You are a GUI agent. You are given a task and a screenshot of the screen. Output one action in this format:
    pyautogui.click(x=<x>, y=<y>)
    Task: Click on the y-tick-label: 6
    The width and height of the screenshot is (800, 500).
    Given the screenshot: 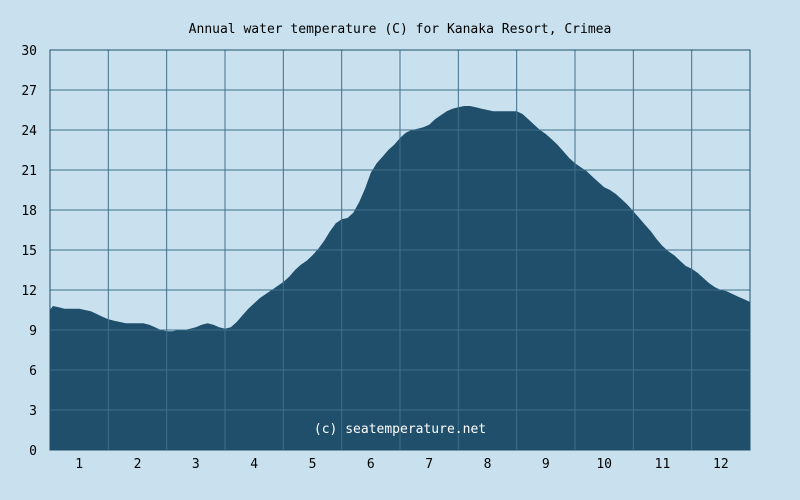 What is the action you would take?
    pyautogui.click(x=33, y=371)
    